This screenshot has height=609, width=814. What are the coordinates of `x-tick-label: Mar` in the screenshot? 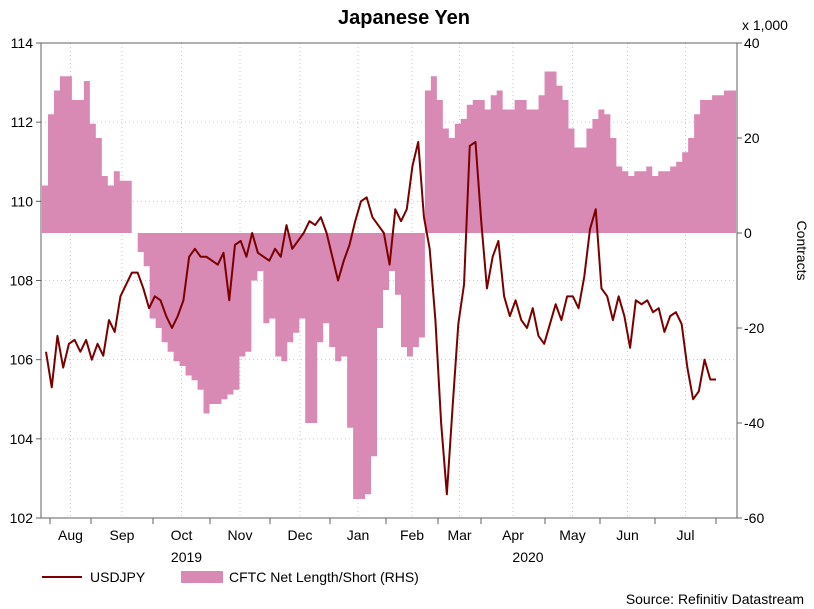 It's located at (459, 535).